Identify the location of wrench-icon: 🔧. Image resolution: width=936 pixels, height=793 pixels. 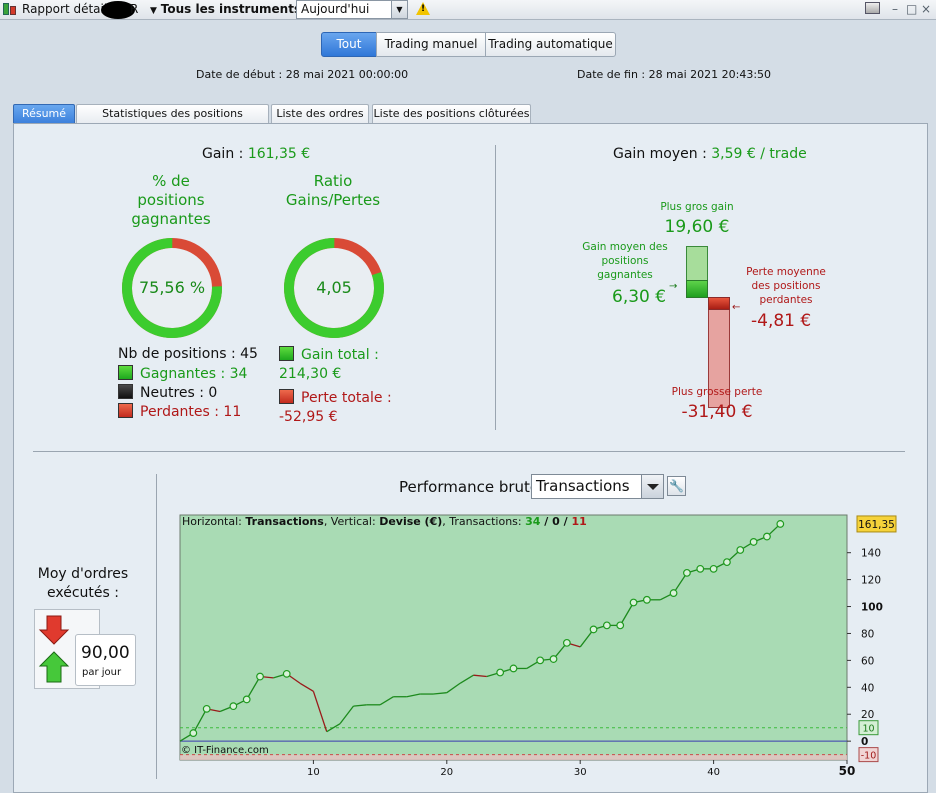
(676, 486).